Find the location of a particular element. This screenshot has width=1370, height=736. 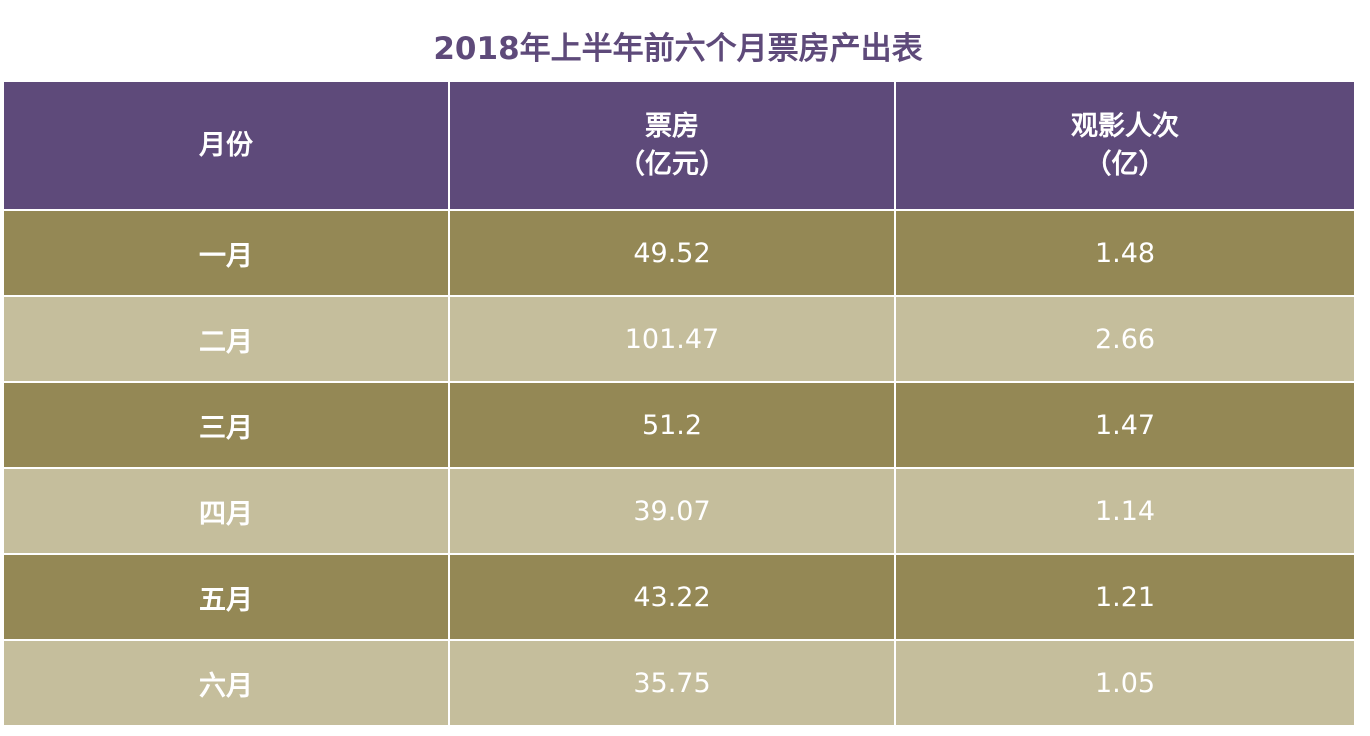

header-box-office: 票房 （亿元） is located at coordinates (672, 145).